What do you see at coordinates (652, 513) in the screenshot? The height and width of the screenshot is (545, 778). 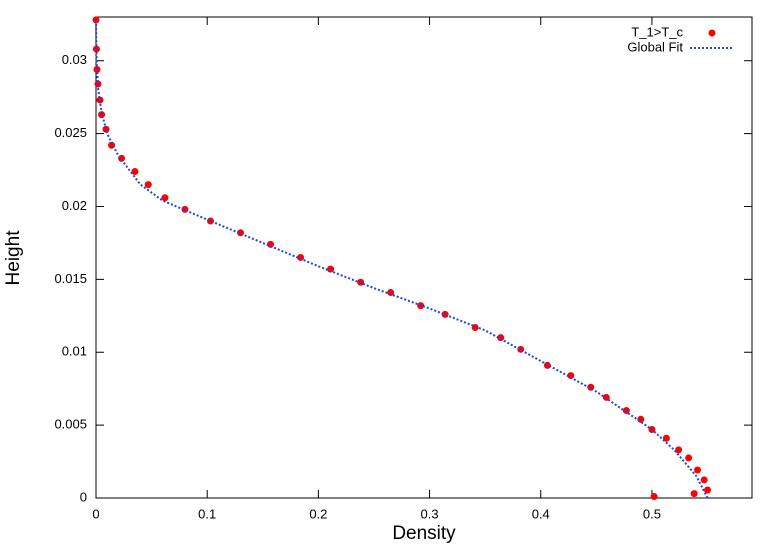 I see `x-tick-label: 0.5` at bounding box center [652, 513].